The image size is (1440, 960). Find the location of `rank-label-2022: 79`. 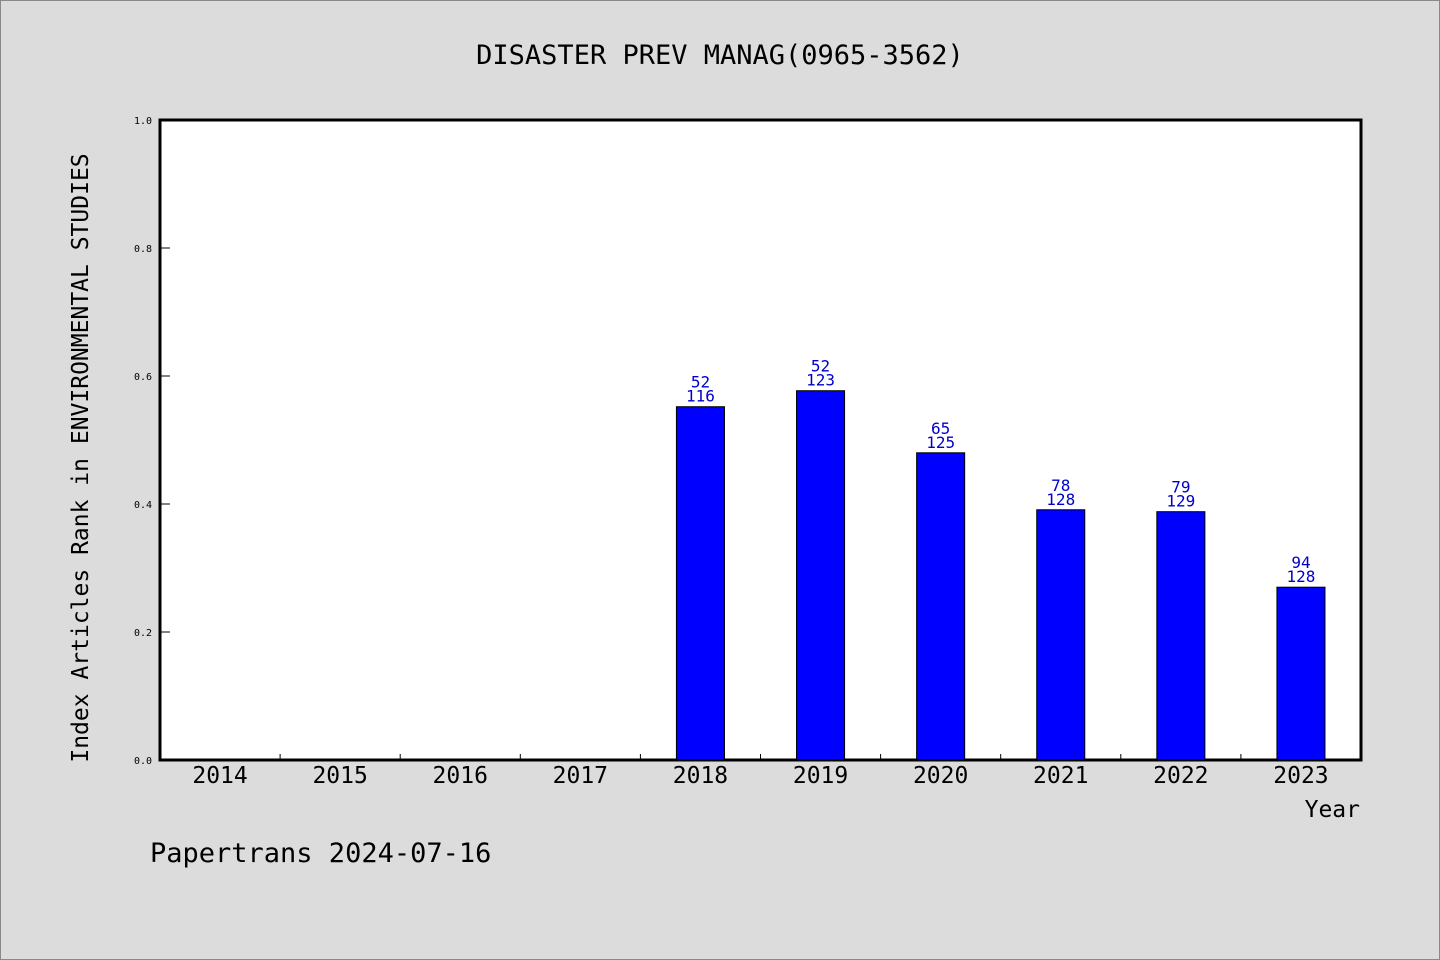

rank-label-2022: 79 is located at coordinates (1180, 487).